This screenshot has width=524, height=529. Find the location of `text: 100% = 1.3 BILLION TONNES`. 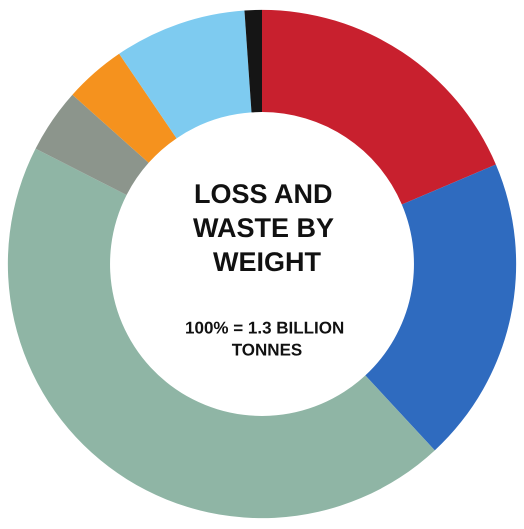

text: 100% = 1.3 BILLION TONNES is located at coordinates (267, 339).